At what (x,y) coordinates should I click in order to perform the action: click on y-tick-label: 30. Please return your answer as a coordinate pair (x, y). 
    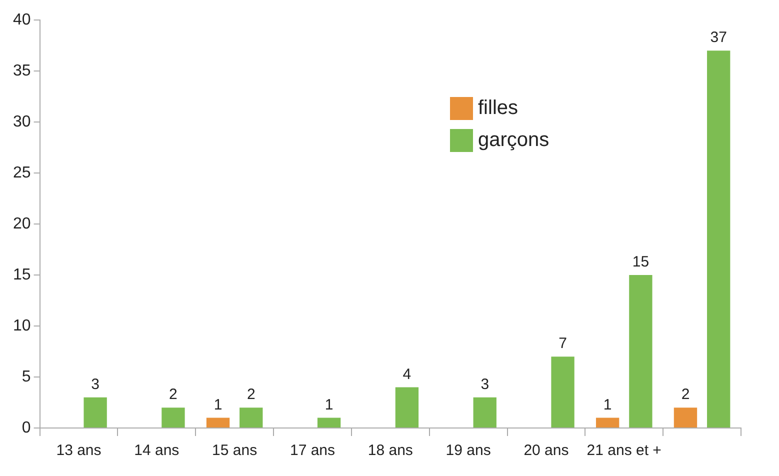
    Looking at the image, I should click on (22, 121).